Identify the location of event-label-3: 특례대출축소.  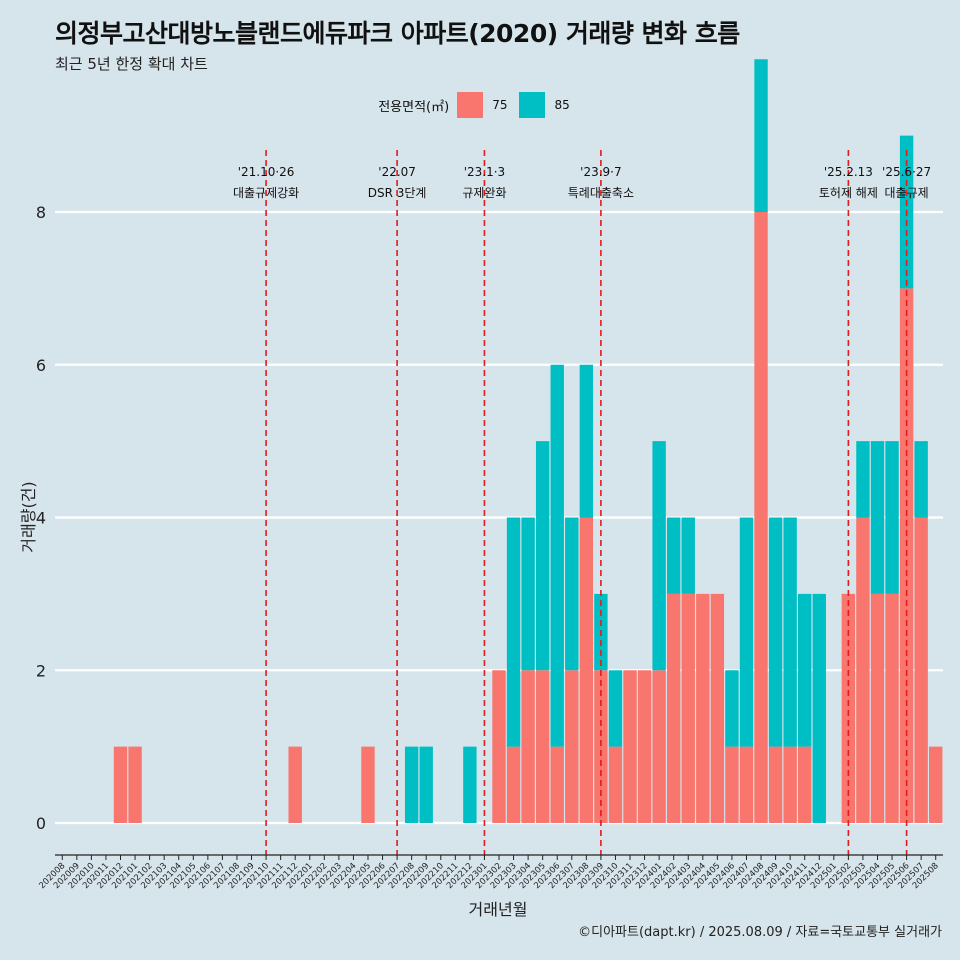
(601, 193).